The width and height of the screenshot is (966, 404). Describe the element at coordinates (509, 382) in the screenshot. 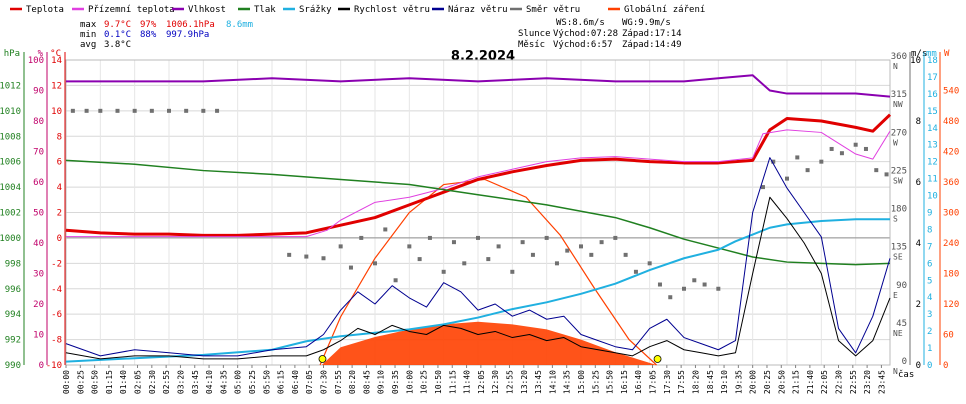

I see `x-tick-label: 12:55` at that location.